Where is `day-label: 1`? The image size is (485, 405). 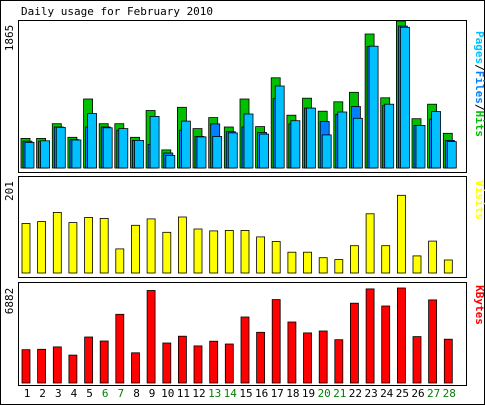 day-label: 1 is located at coordinates (27, 393).